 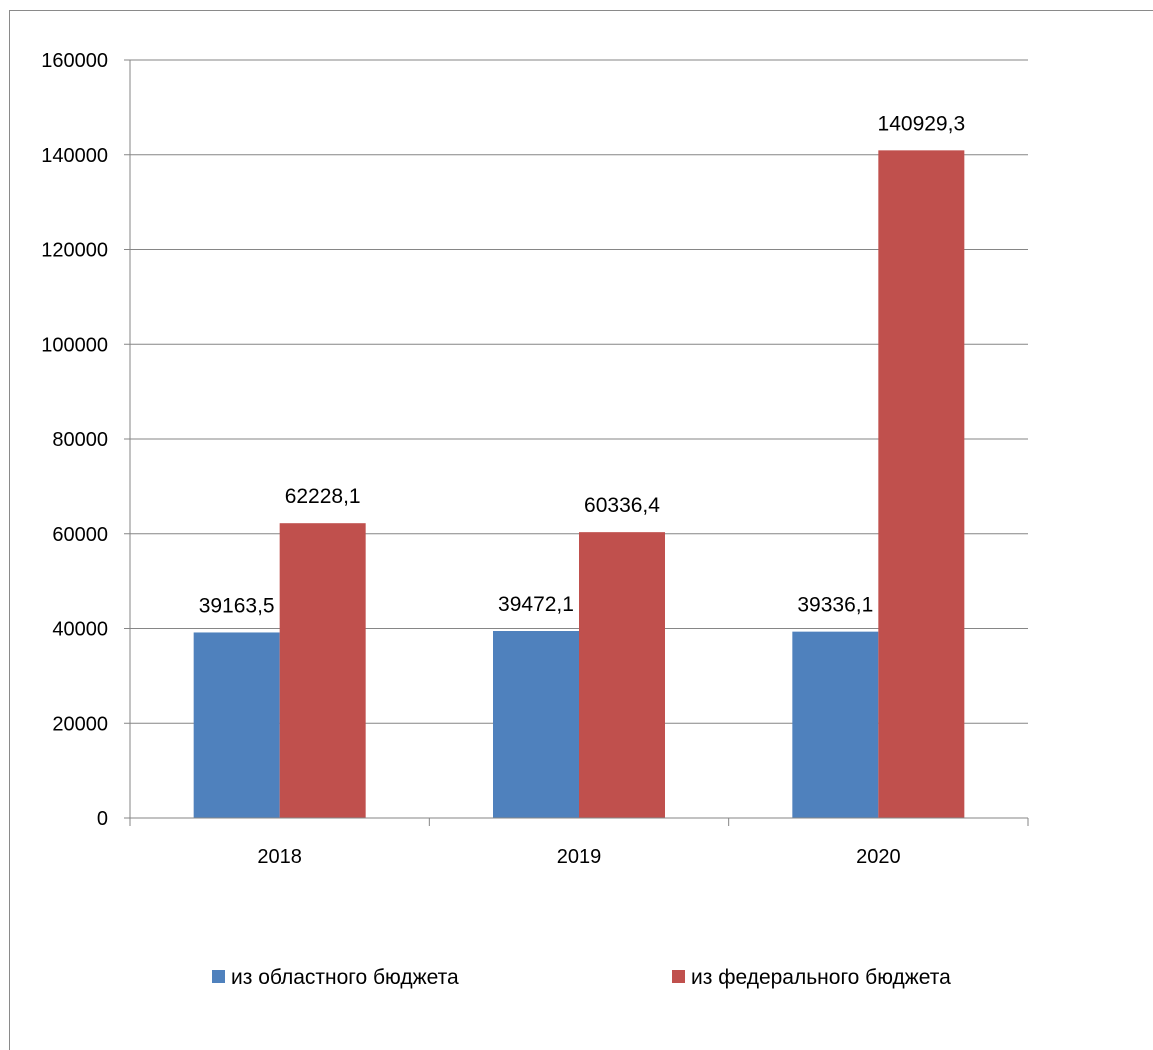 What do you see at coordinates (536, 604) in the screenshot?
I see `data-label: 39472,1` at bounding box center [536, 604].